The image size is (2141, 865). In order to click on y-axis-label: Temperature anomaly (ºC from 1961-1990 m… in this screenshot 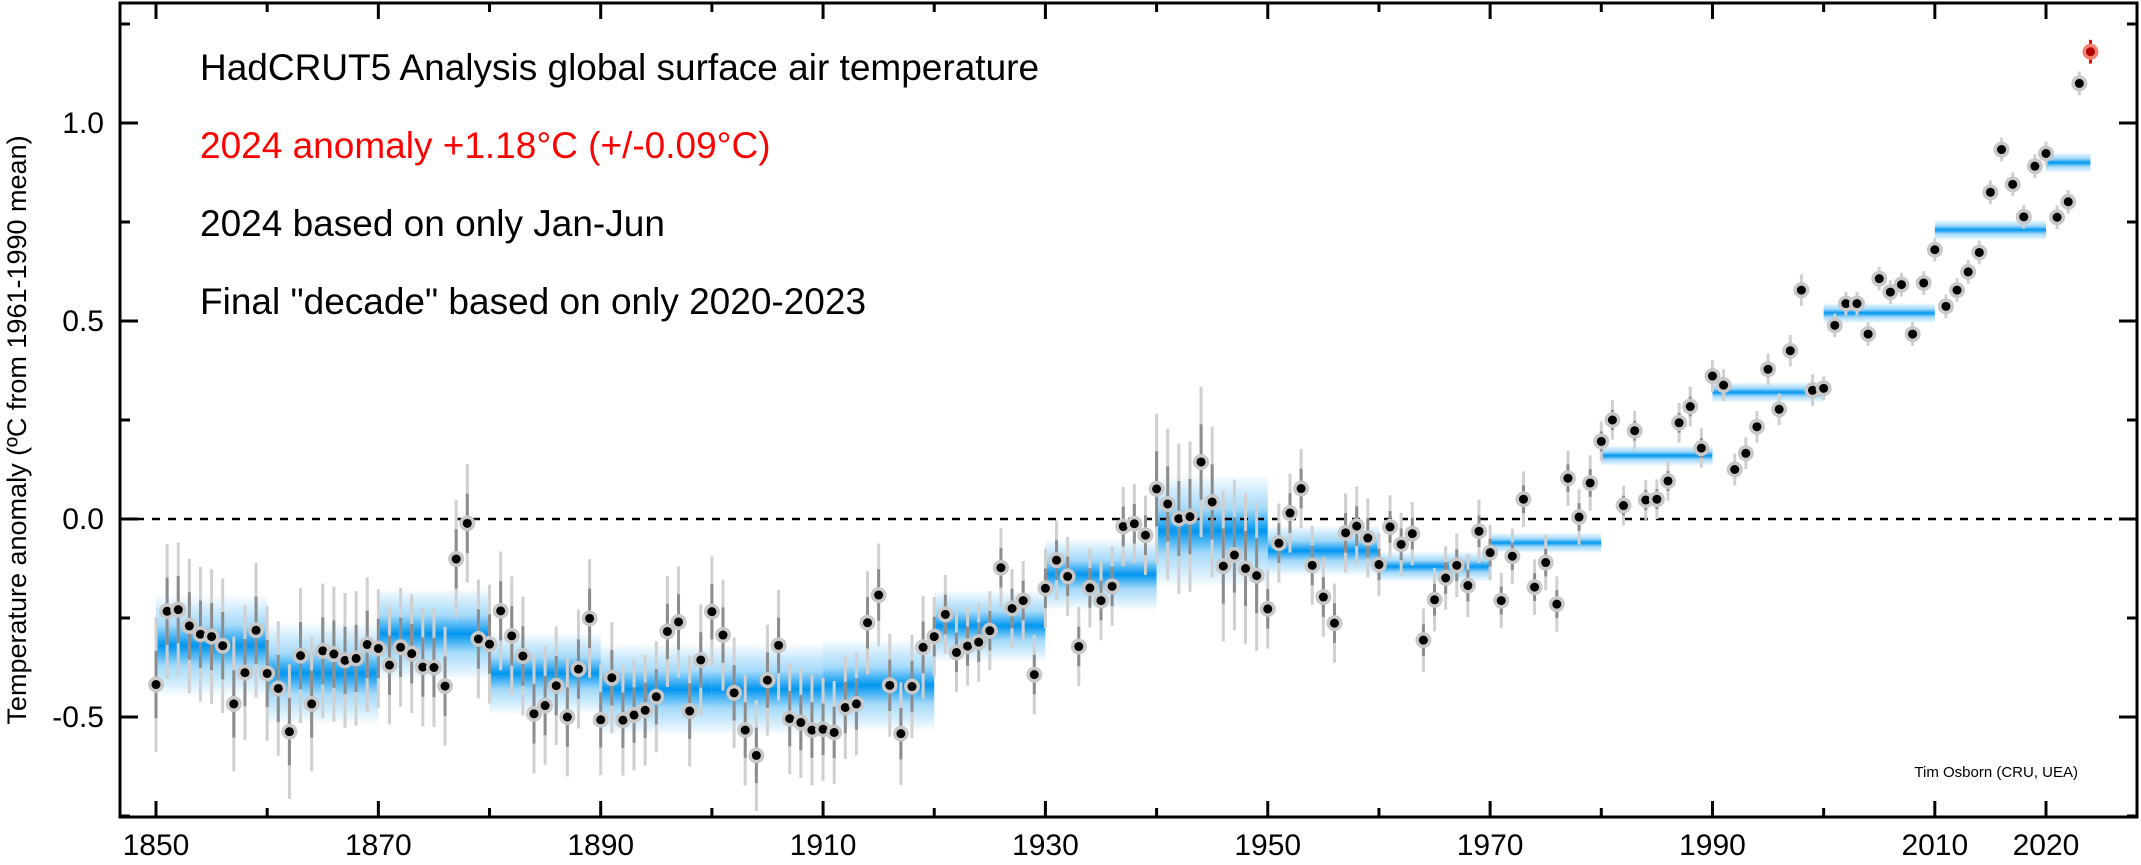, I will do `click(17, 429)`.